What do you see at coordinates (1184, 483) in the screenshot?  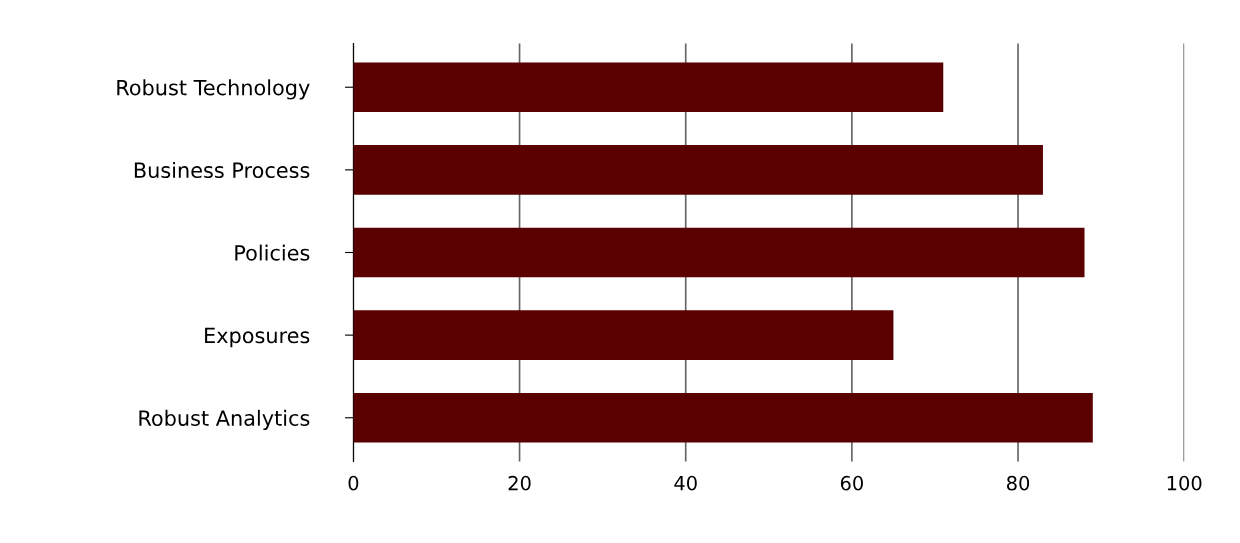 I see `x-tick-label: 100` at bounding box center [1184, 483].